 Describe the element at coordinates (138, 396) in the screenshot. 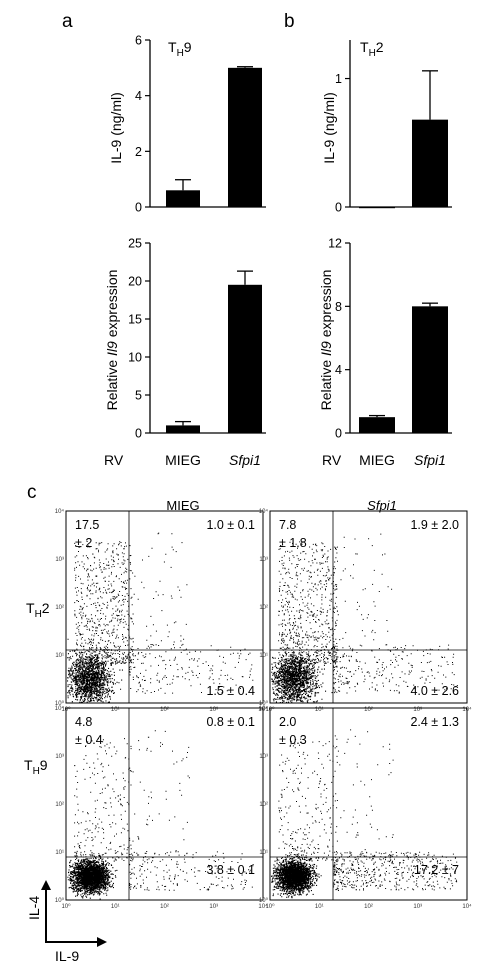

I see `y-tick-label: 5` at that location.